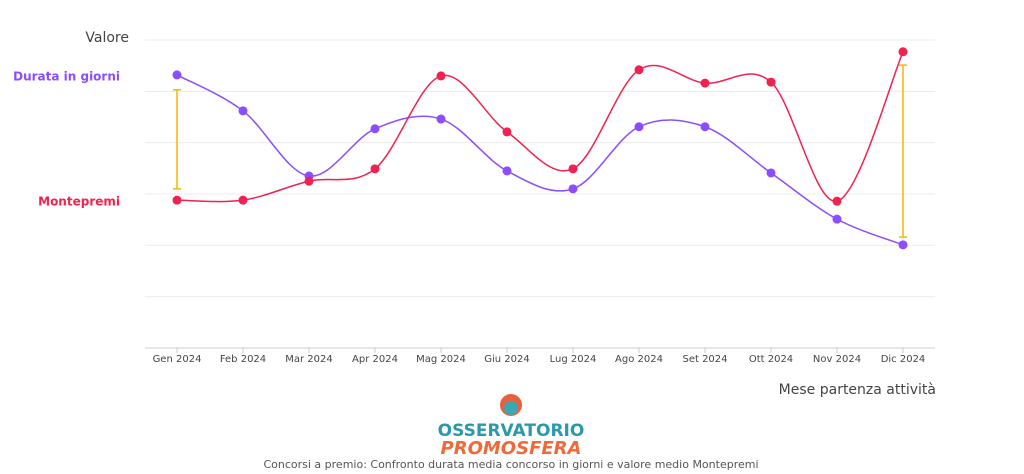  What do you see at coordinates (79, 202) in the screenshot?
I see `legend-label: Montepremi` at bounding box center [79, 202].